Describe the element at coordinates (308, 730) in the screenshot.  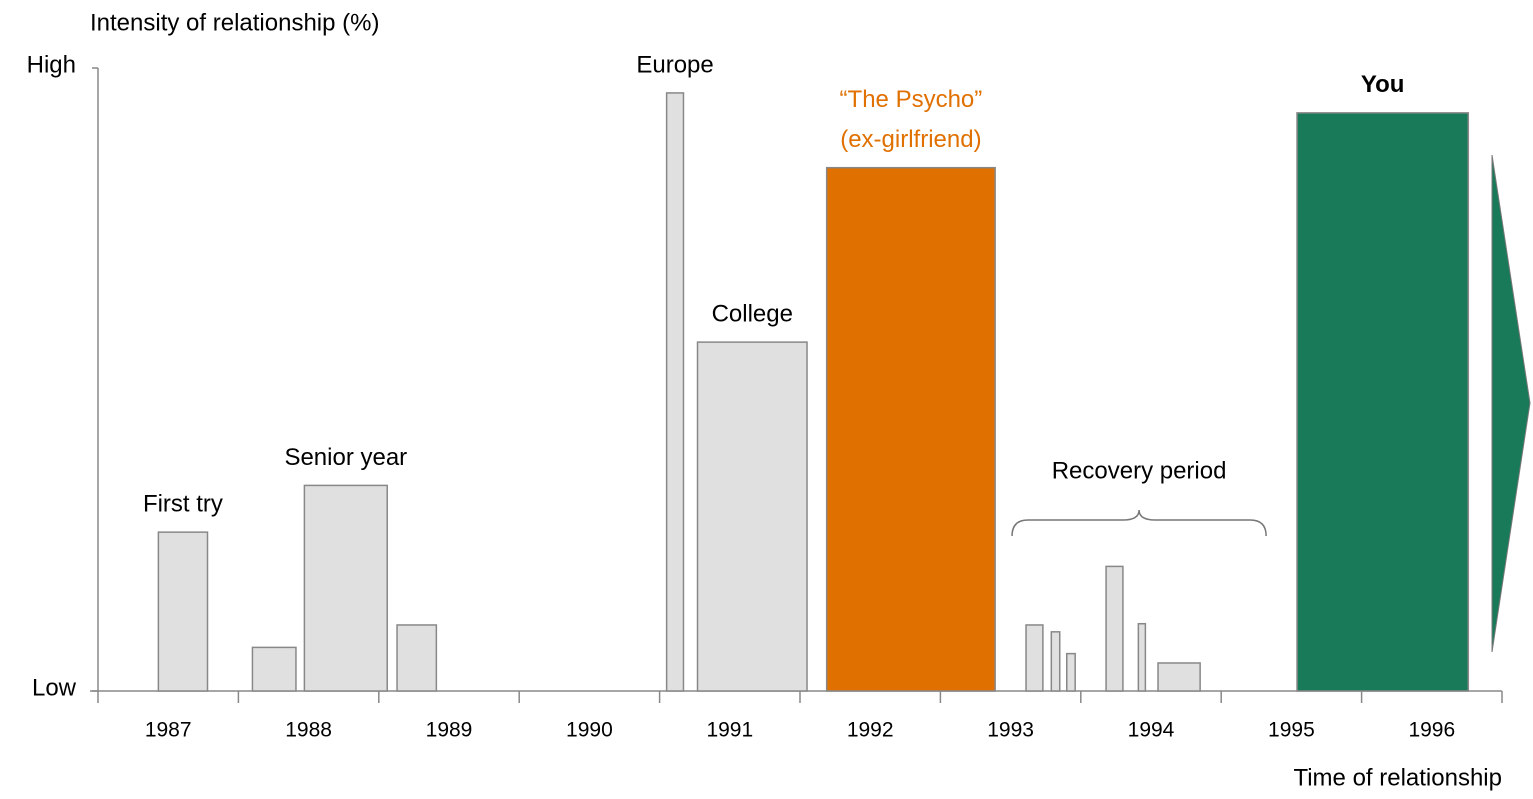
I see `x-tick-label: 1988` at that location.